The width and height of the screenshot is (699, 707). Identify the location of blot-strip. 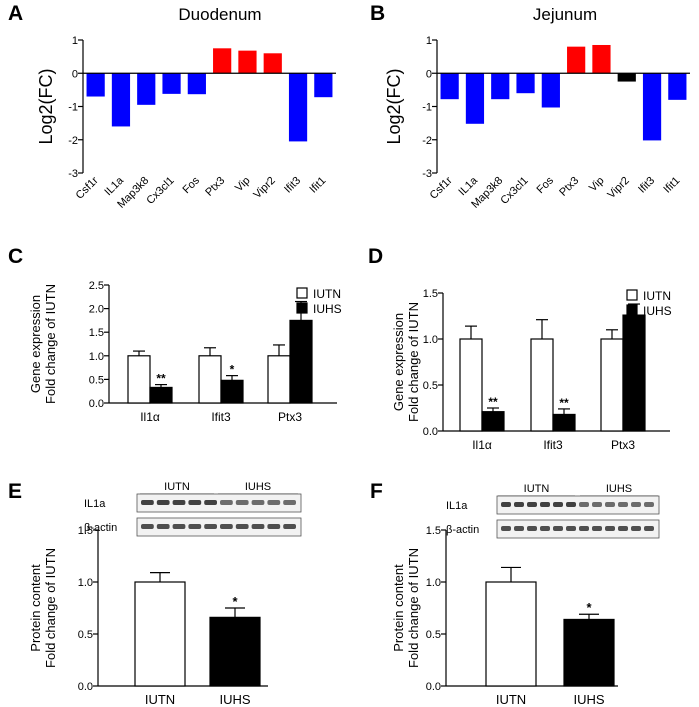
(219, 527).